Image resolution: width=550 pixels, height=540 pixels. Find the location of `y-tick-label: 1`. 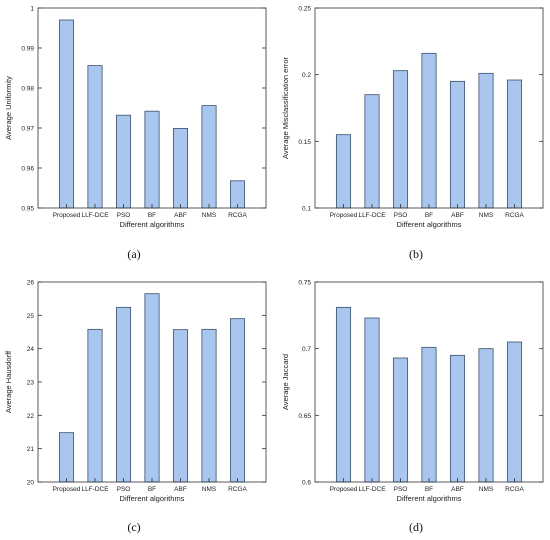

y-tick-label: 1 is located at coordinates (32, 9).